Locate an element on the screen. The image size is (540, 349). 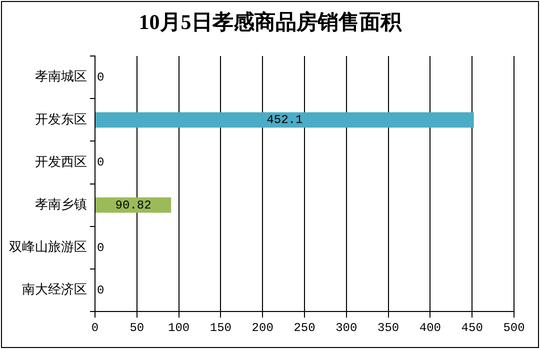
x-tick-label: 500 is located at coordinates (514, 327).